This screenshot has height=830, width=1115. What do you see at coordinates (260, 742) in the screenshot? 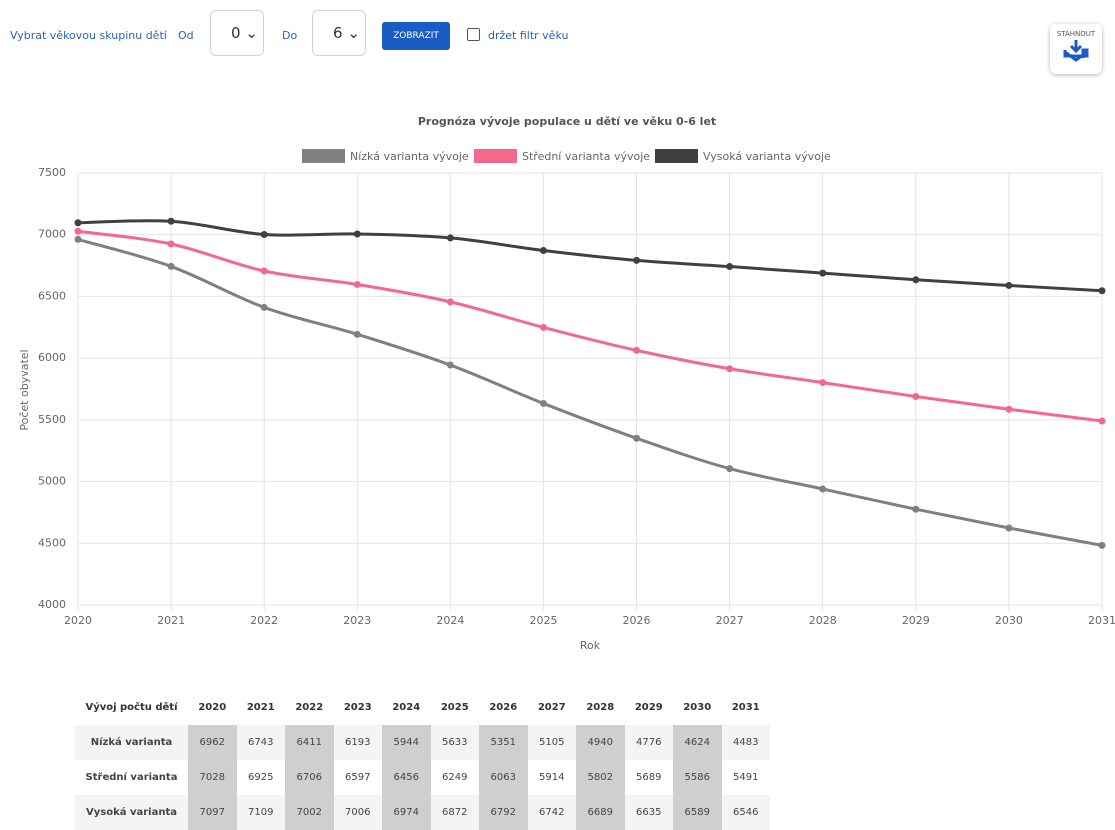
I see `table-cell: 6743` at bounding box center [260, 742].